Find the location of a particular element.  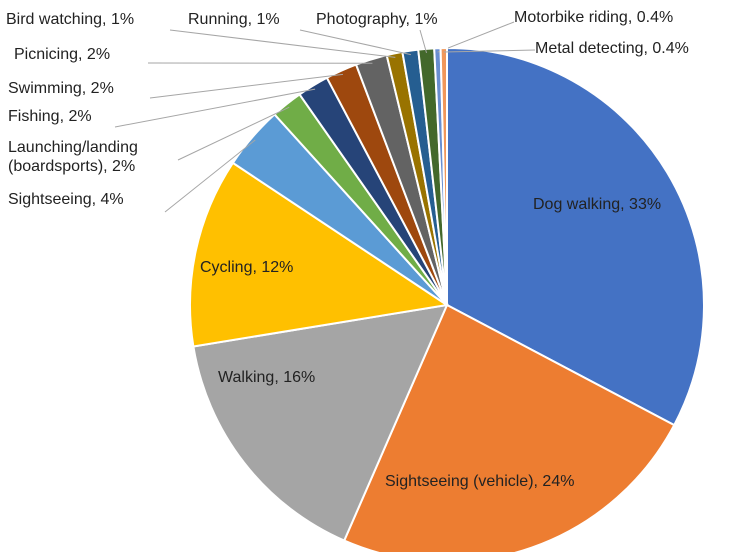

data-label: Running, 1% is located at coordinates (234, 19).